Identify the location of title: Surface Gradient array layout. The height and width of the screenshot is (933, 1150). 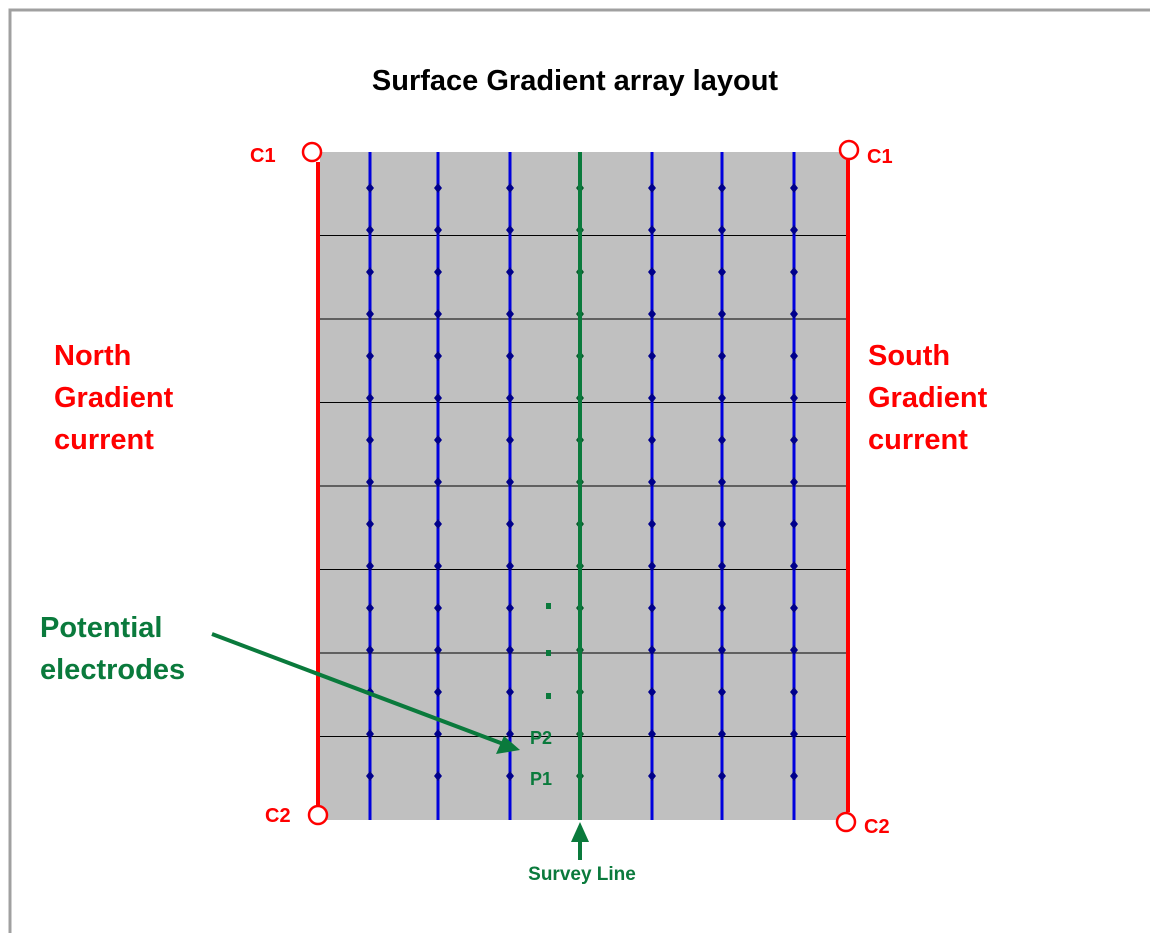
(575, 81).